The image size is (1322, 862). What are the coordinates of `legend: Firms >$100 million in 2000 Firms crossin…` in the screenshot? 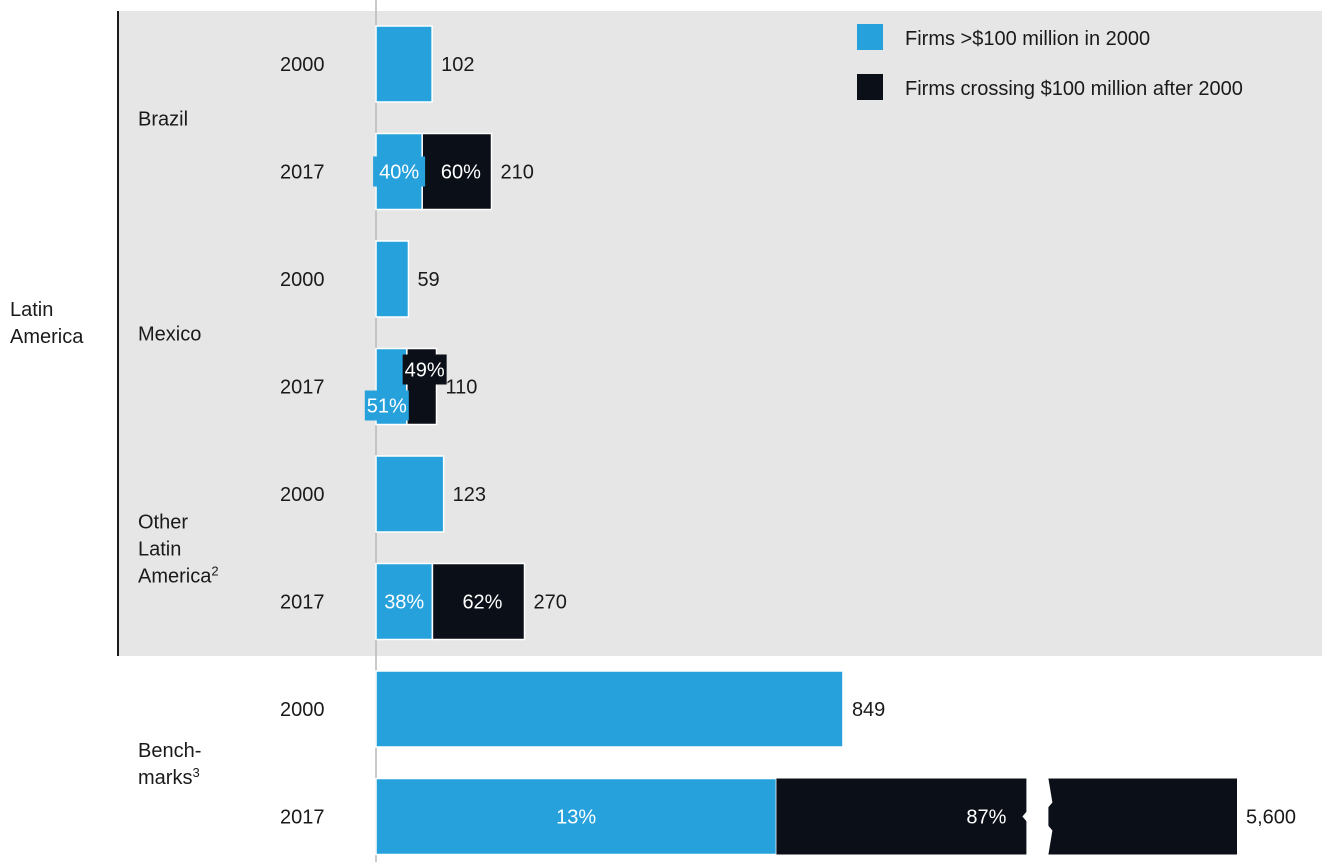 It's located at (1050, 62).